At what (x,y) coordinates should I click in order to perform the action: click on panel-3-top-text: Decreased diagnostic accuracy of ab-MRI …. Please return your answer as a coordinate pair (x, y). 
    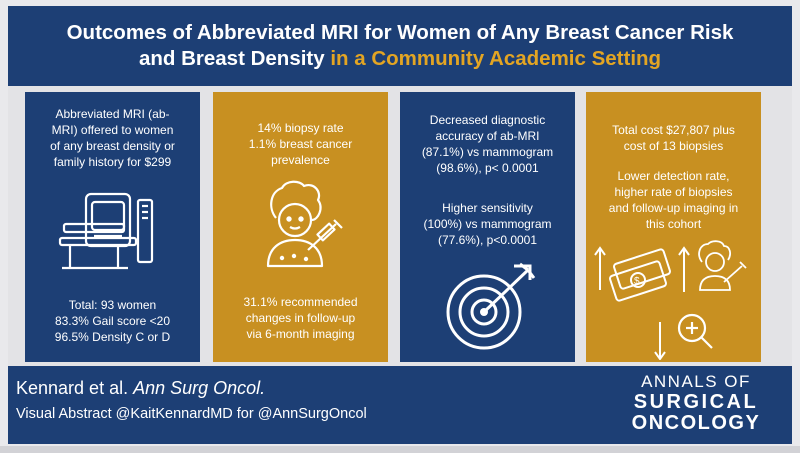
    Looking at the image, I should click on (487, 144).